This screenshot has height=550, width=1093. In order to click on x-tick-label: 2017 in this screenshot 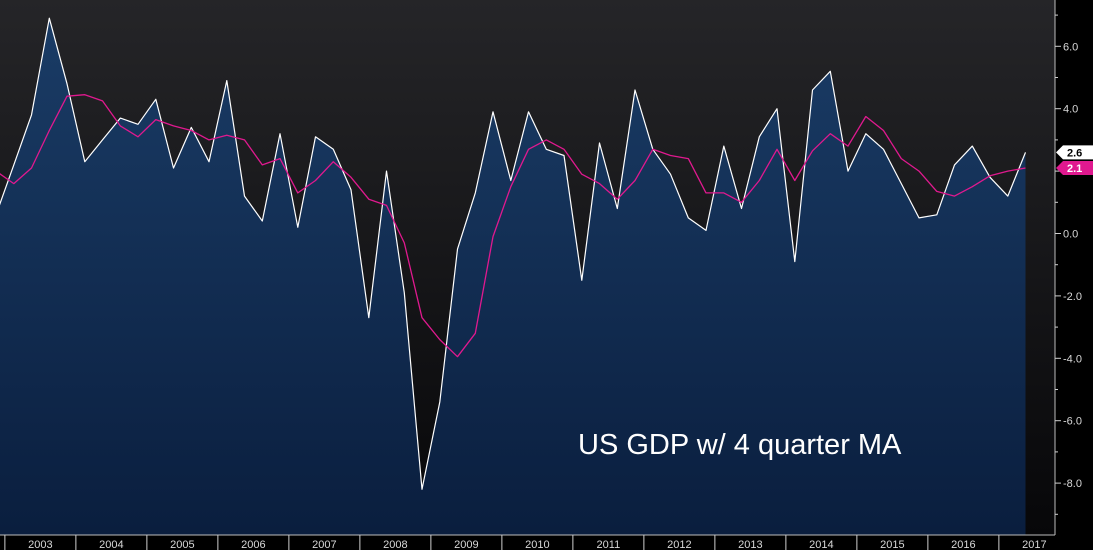, I will do `click(1034, 544)`.